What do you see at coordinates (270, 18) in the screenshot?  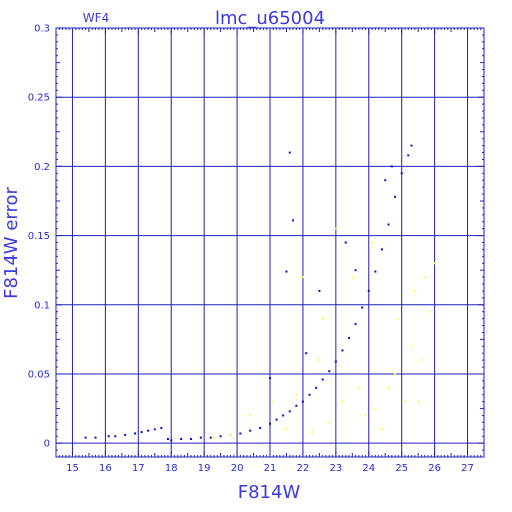 I see `chart-title: lmc_u65004` at bounding box center [270, 18].